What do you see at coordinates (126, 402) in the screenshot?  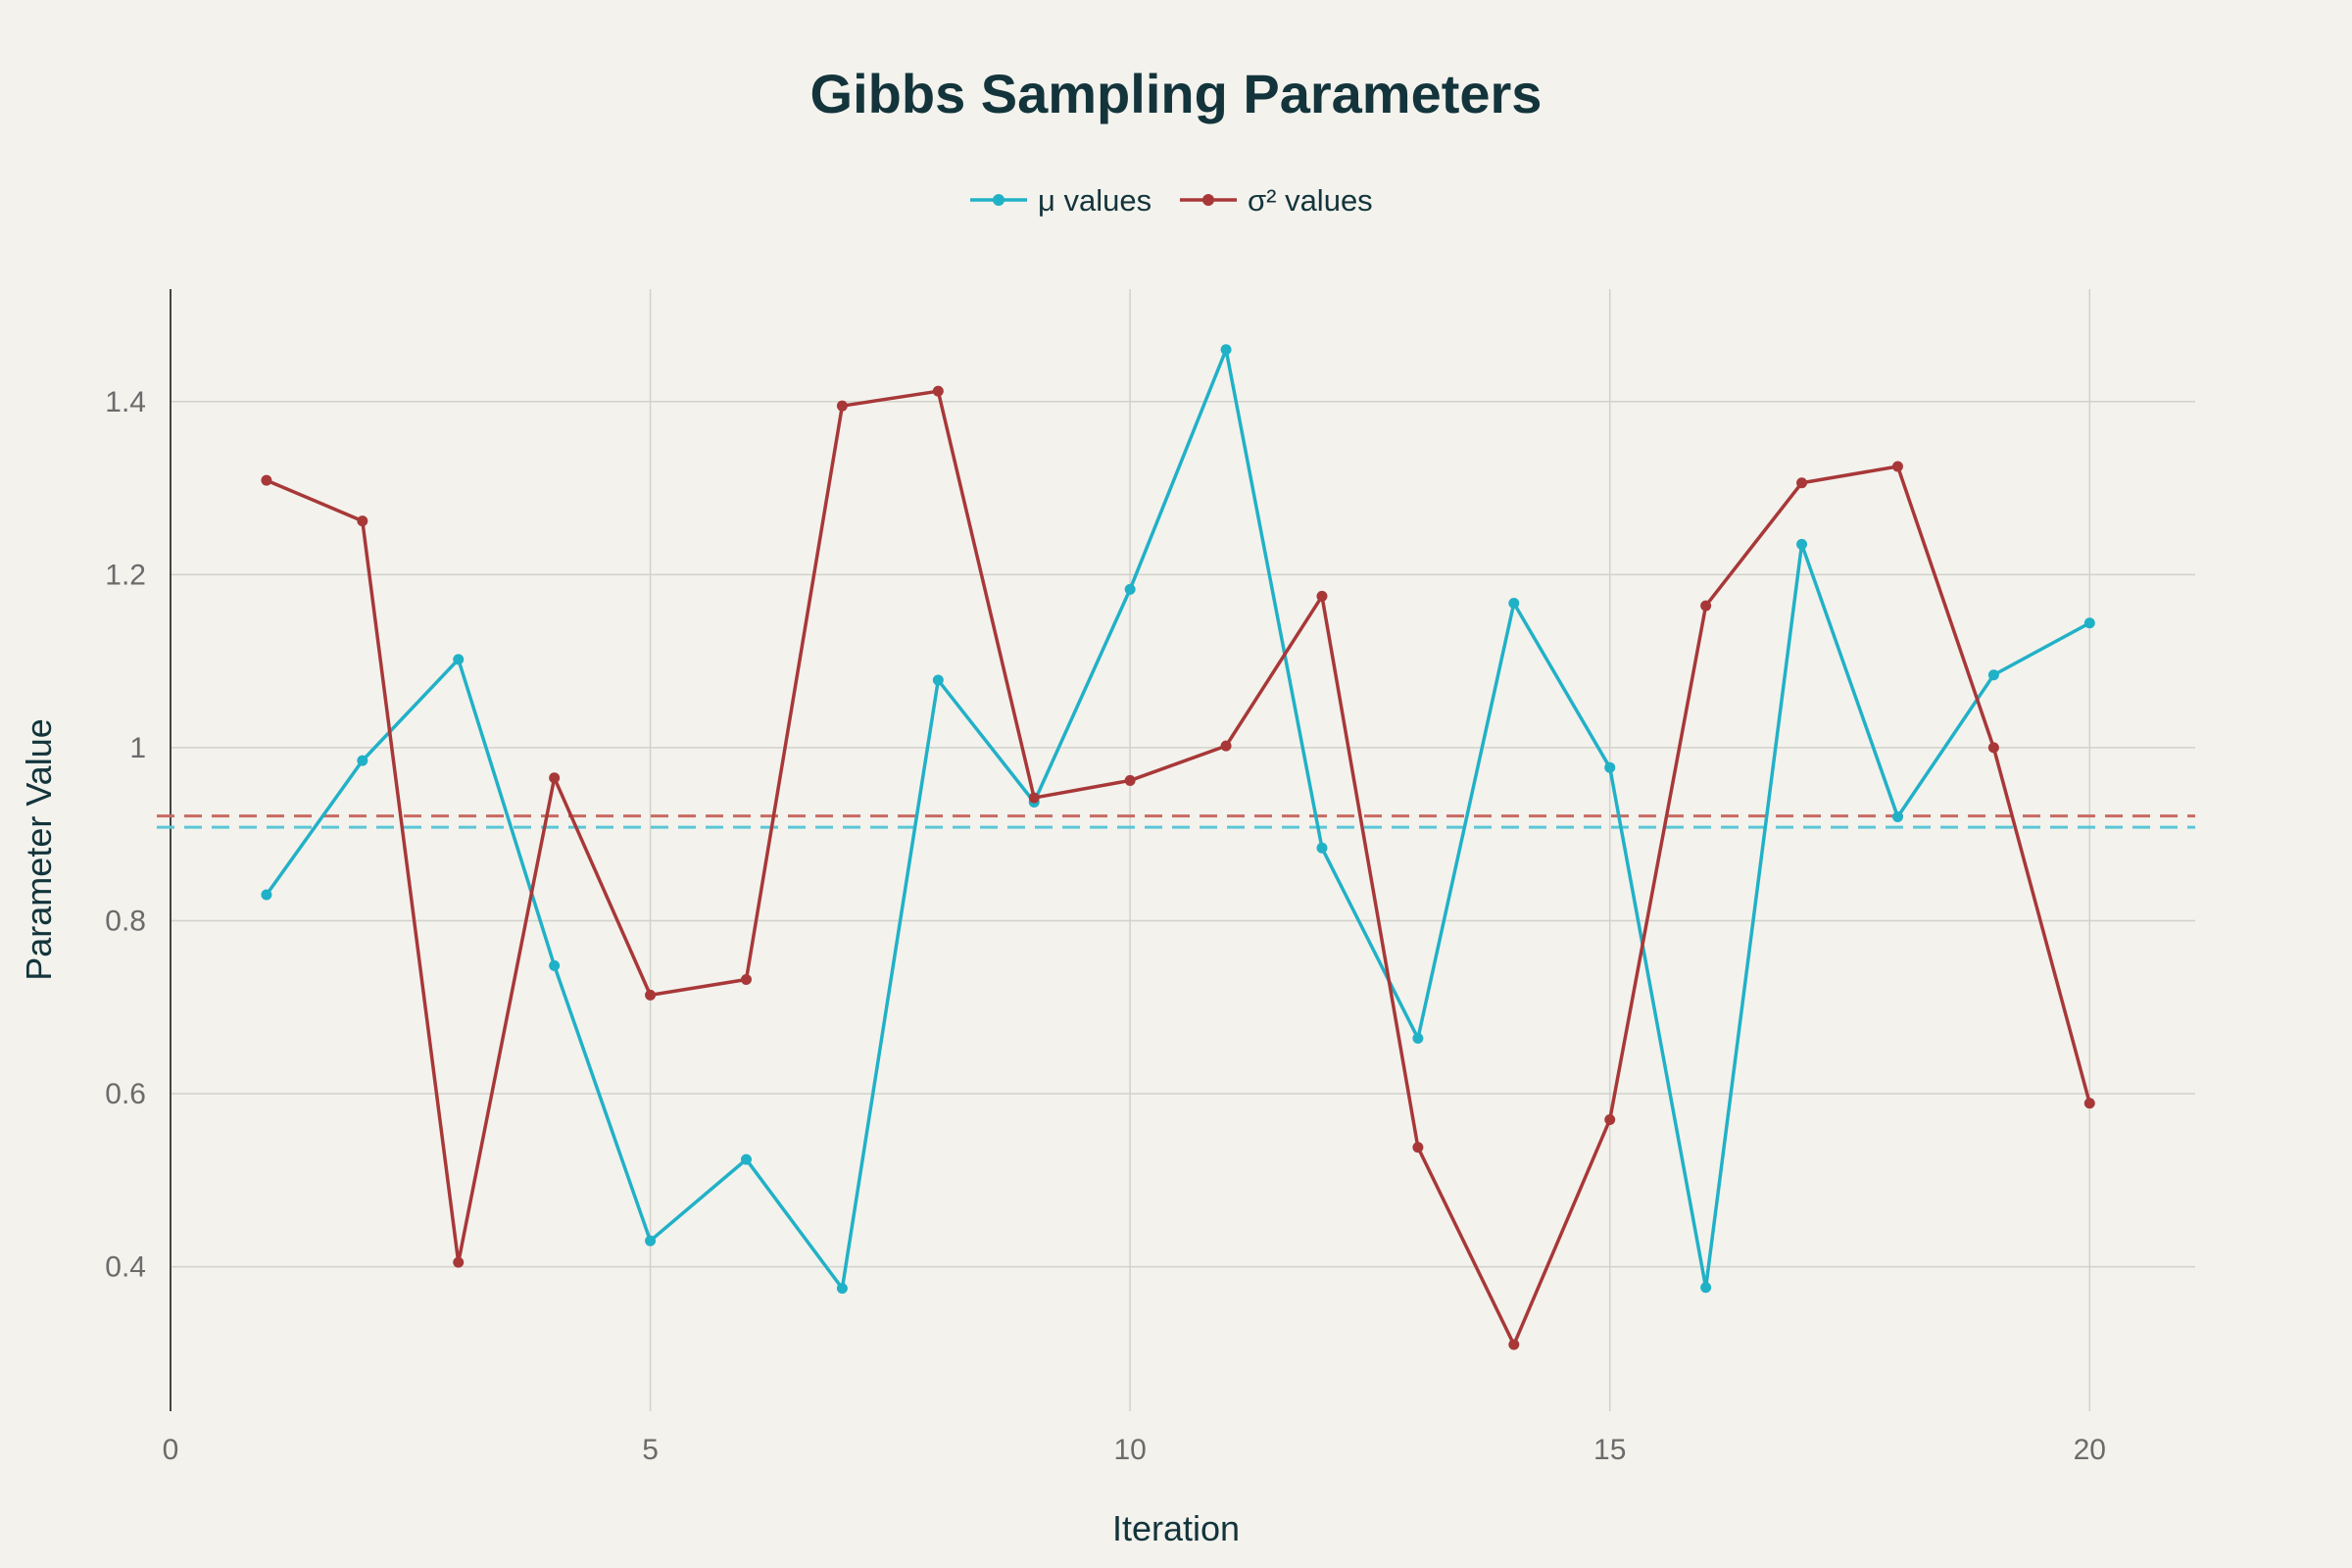 I see `y-tick-label: 1.4` at bounding box center [126, 402].